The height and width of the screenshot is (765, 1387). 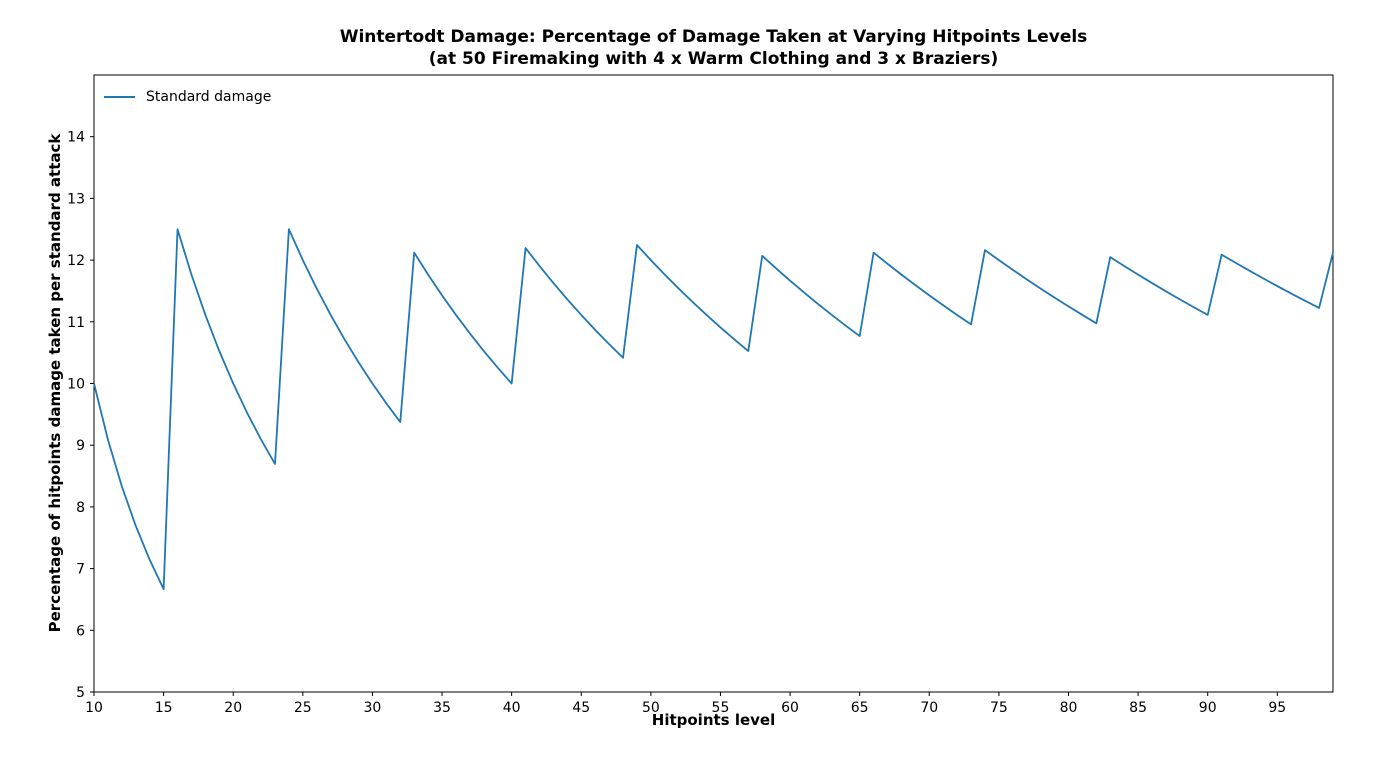 What do you see at coordinates (94, 708) in the screenshot?
I see `x-tick-label: 10` at bounding box center [94, 708].